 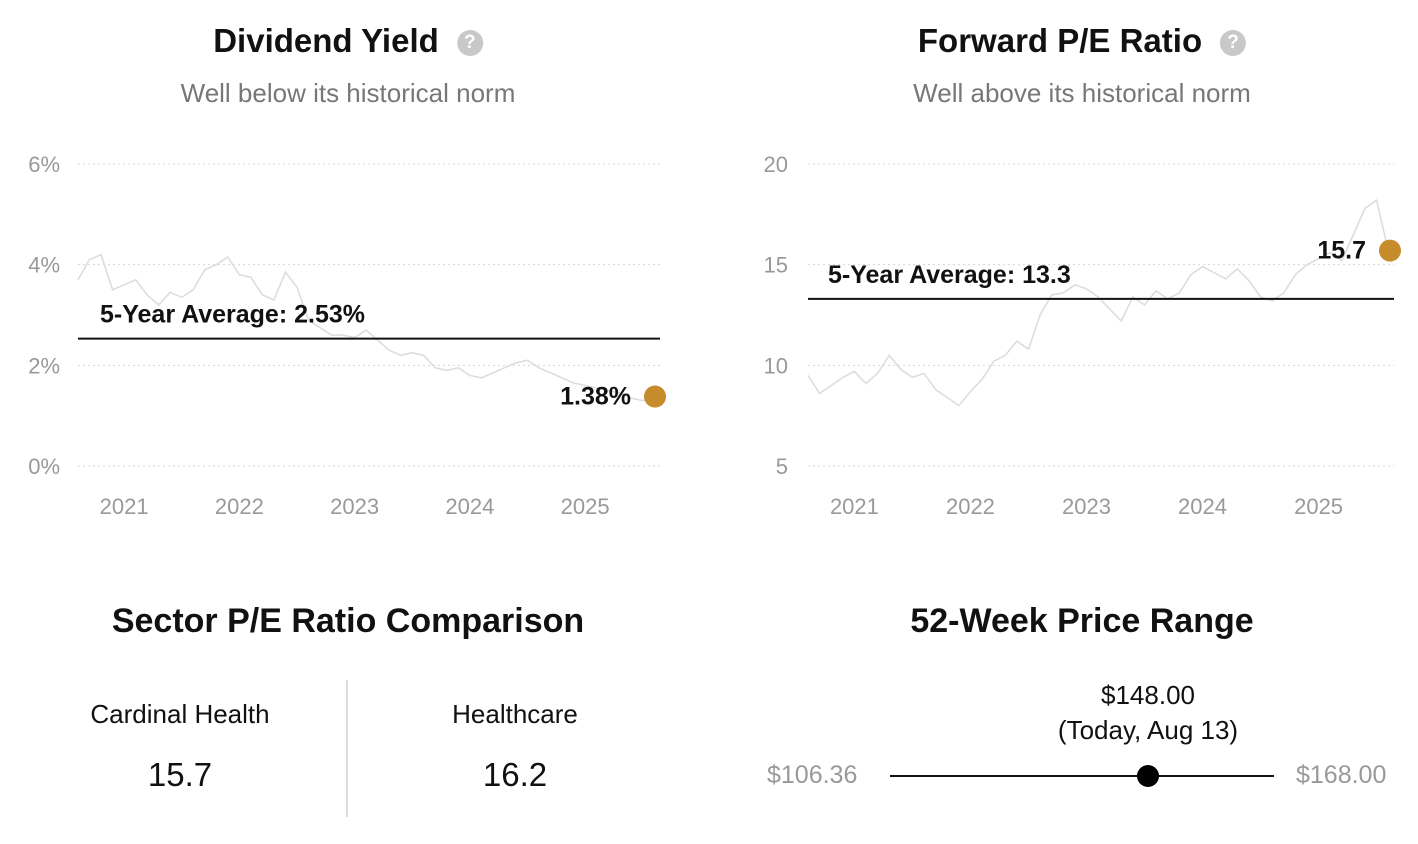 I want to click on sector-right-value: 16.2, so click(x=515, y=774).